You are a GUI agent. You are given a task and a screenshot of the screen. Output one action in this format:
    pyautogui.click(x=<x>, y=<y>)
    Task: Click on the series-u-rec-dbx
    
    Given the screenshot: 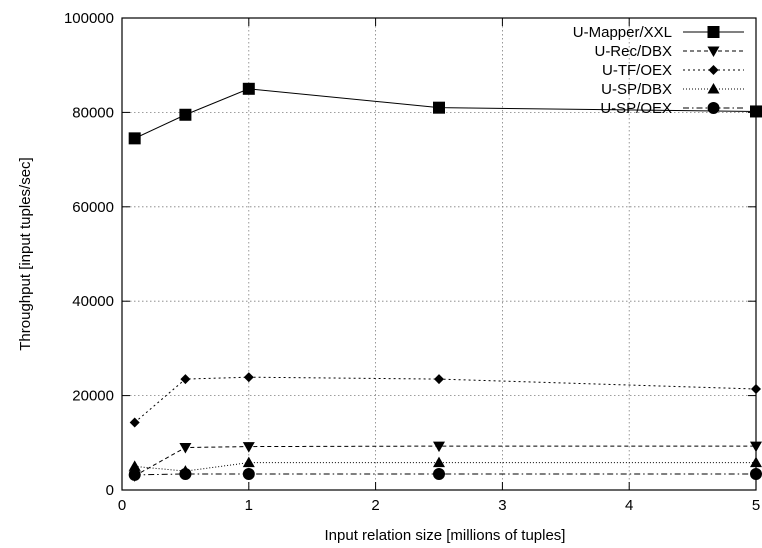 What is the action you would take?
    pyautogui.click(x=445, y=461)
    